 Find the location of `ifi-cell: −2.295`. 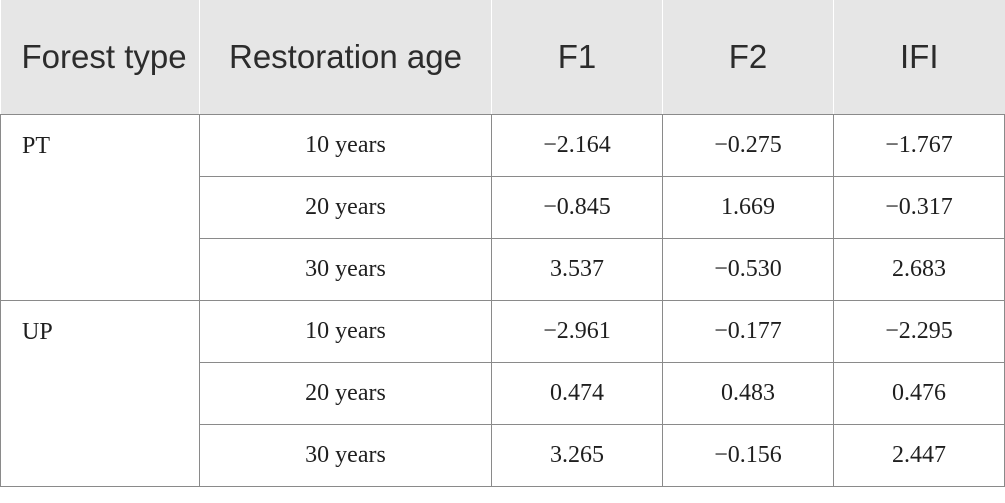

ifi-cell: −2.295 is located at coordinates (919, 331).